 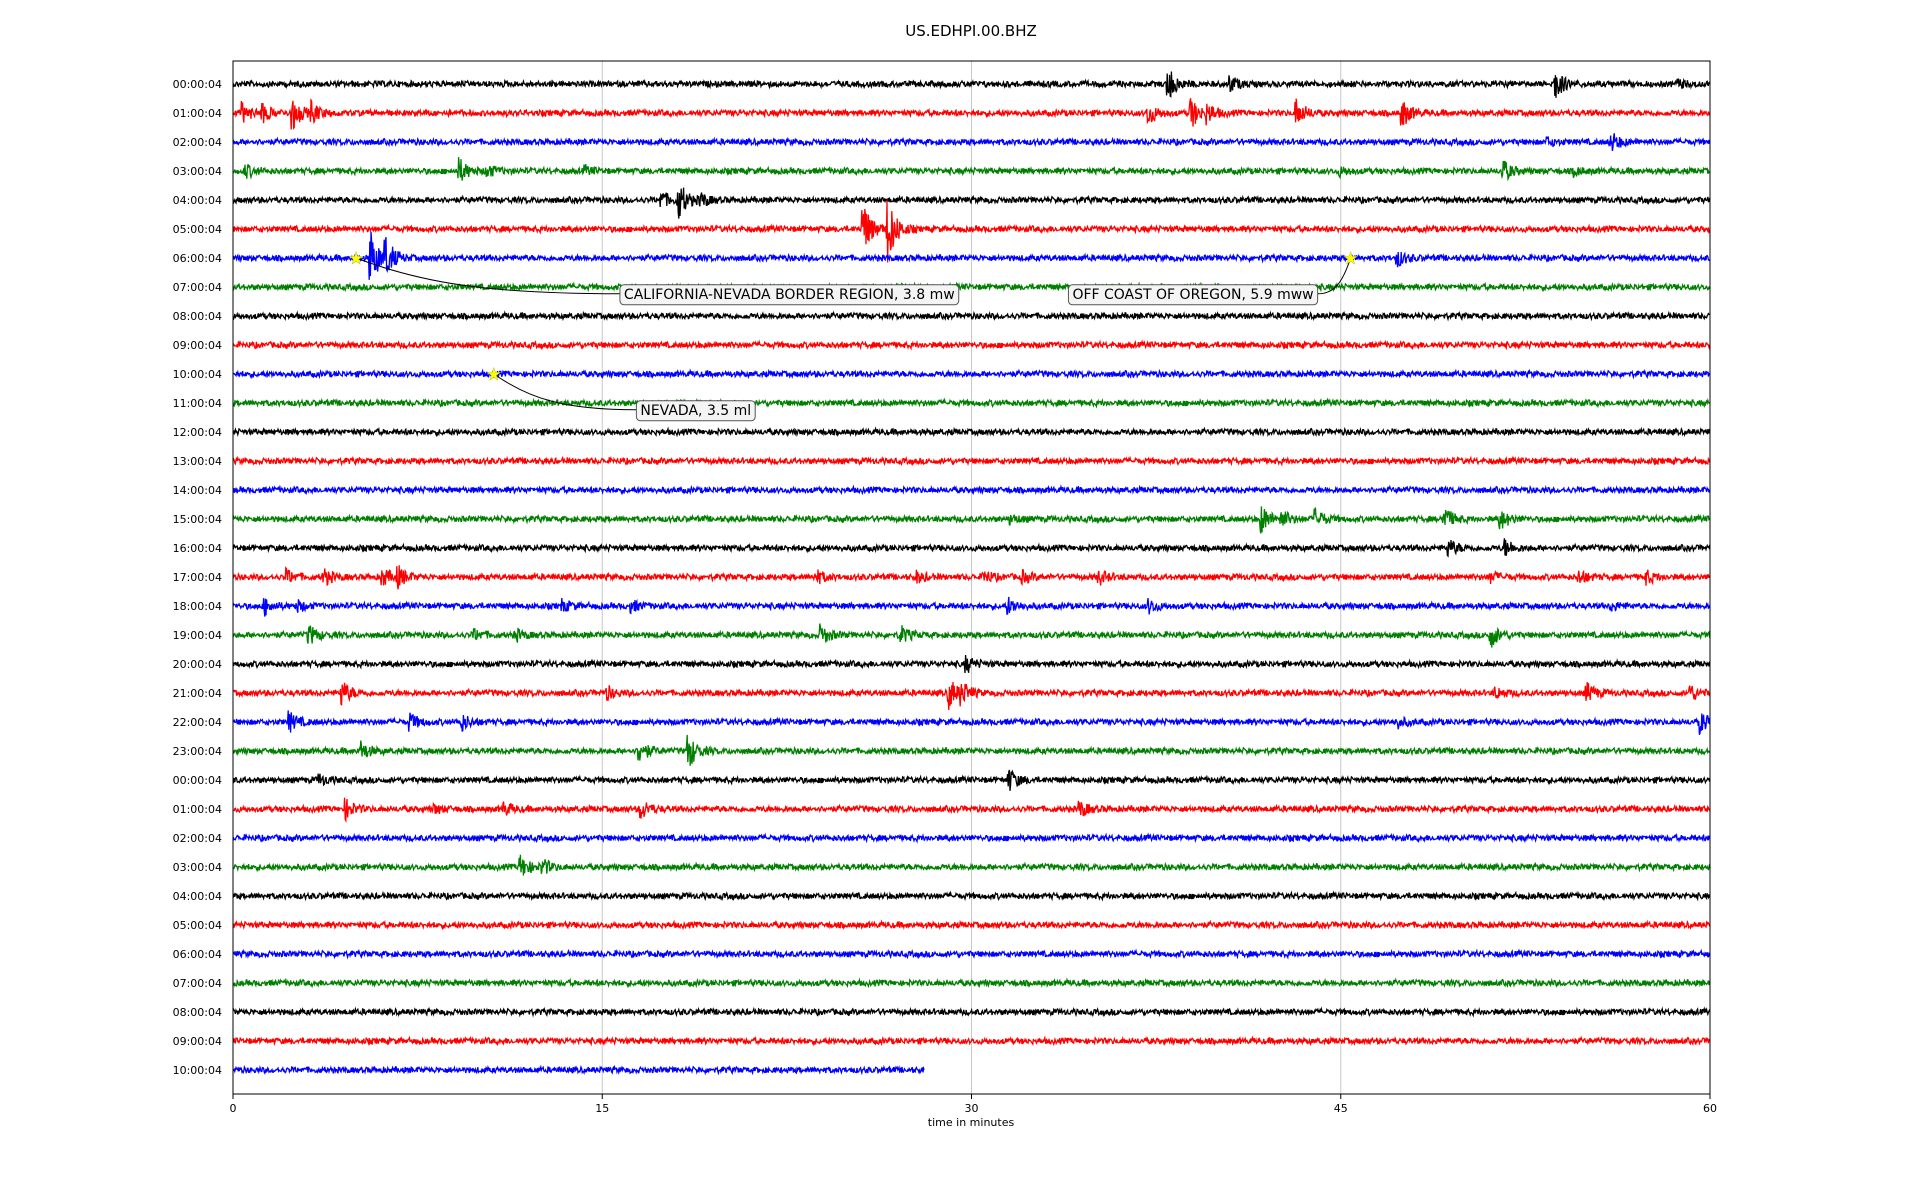 What do you see at coordinates (1350, 259) in the screenshot?
I see `event-star-marker-1: ★` at bounding box center [1350, 259].